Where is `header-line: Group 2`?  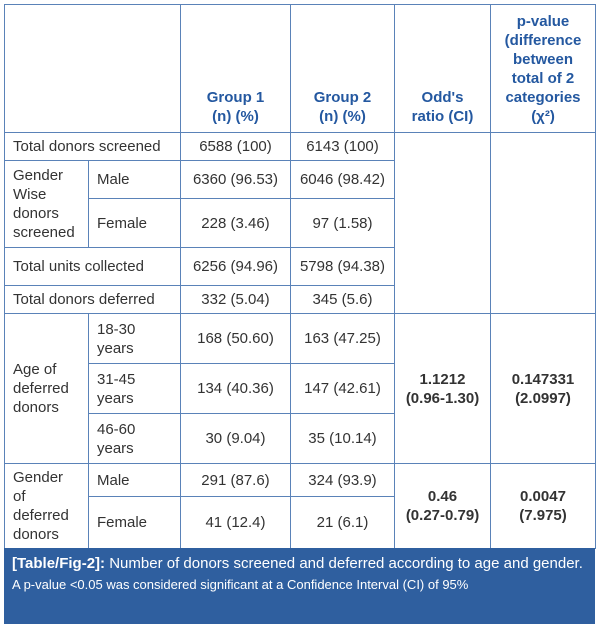
header-line: Group 2 is located at coordinates (342, 97).